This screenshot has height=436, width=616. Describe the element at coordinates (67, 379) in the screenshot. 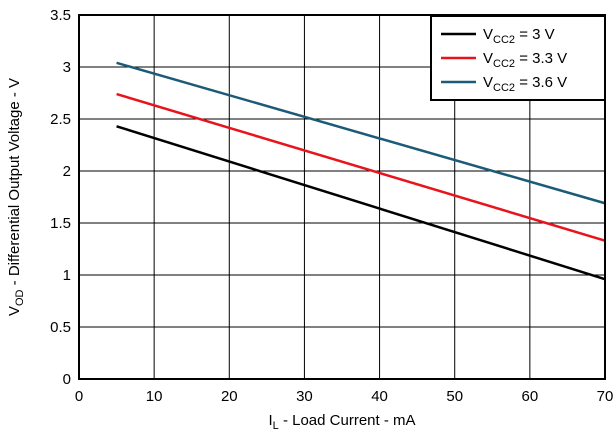

I see `y-tick-label: 0` at that location.